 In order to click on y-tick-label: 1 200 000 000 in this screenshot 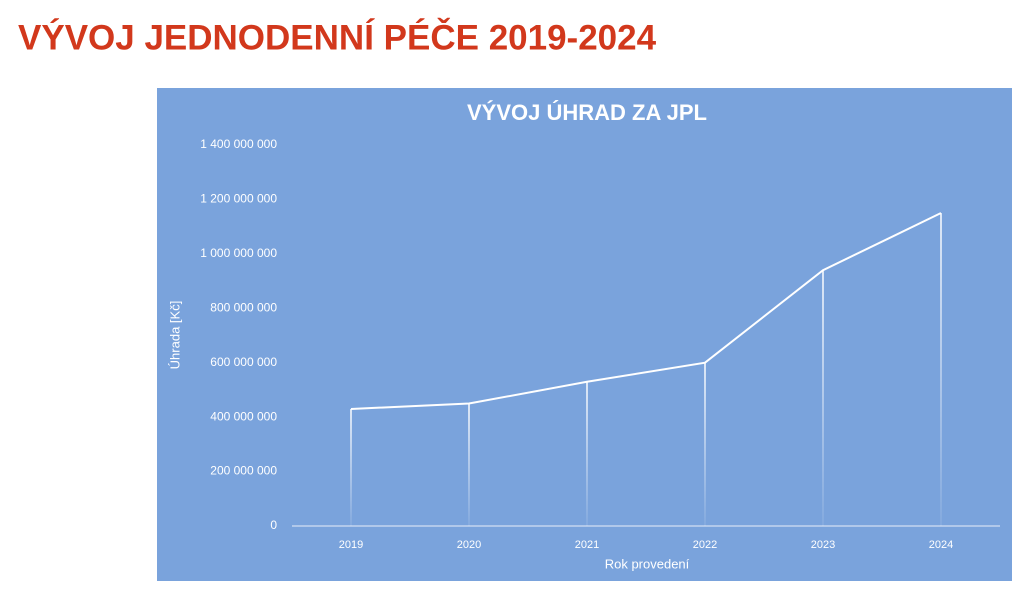, I will do `click(238, 199)`.